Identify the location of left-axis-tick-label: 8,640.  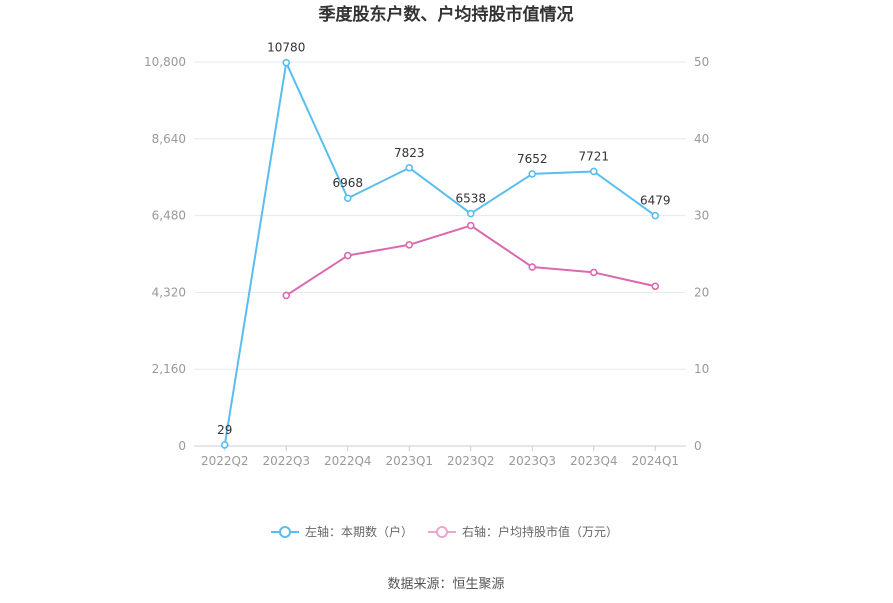
(169, 139).